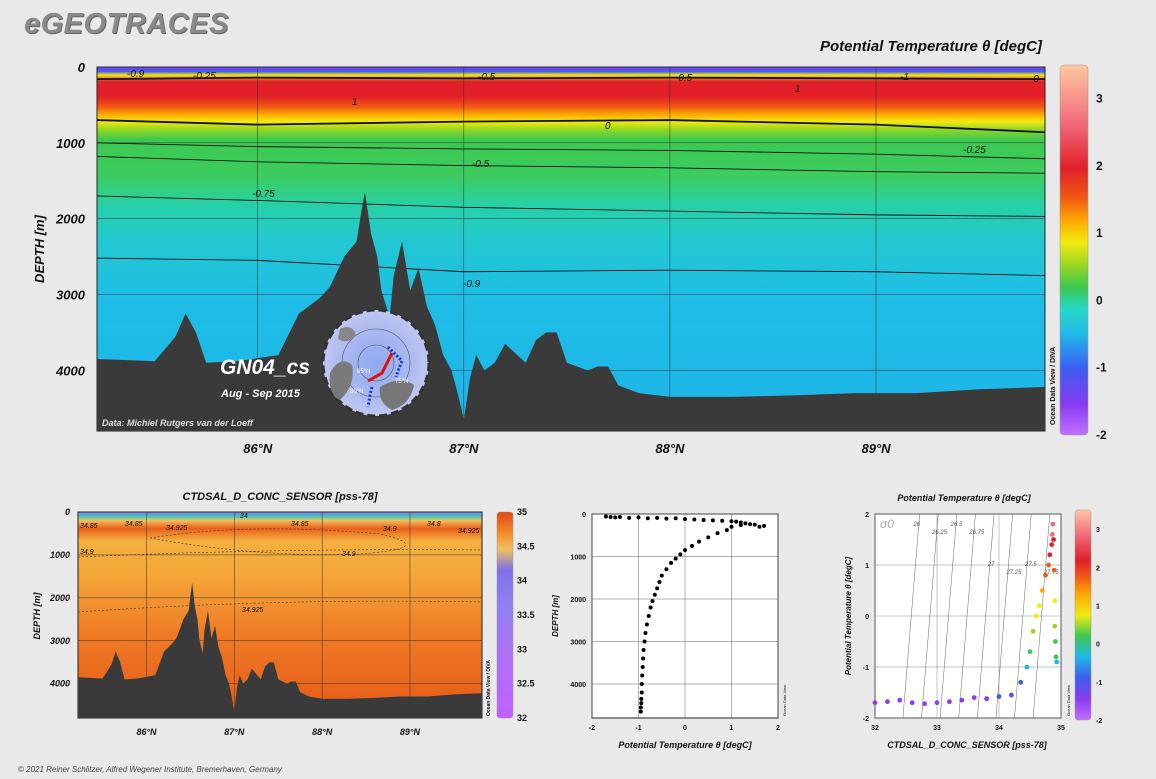  I want to click on contour-line--0.5, so click(571, 165).